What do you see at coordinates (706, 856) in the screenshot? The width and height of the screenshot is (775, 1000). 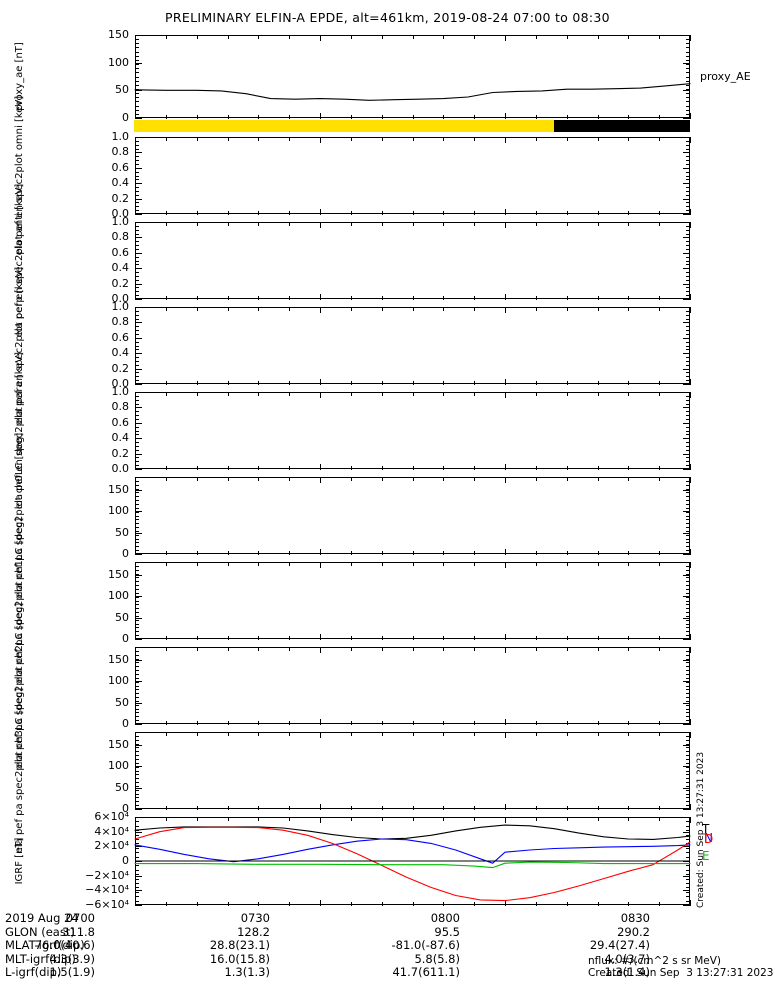 I see `igrf-legend-e: E` at bounding box center [706, 856].